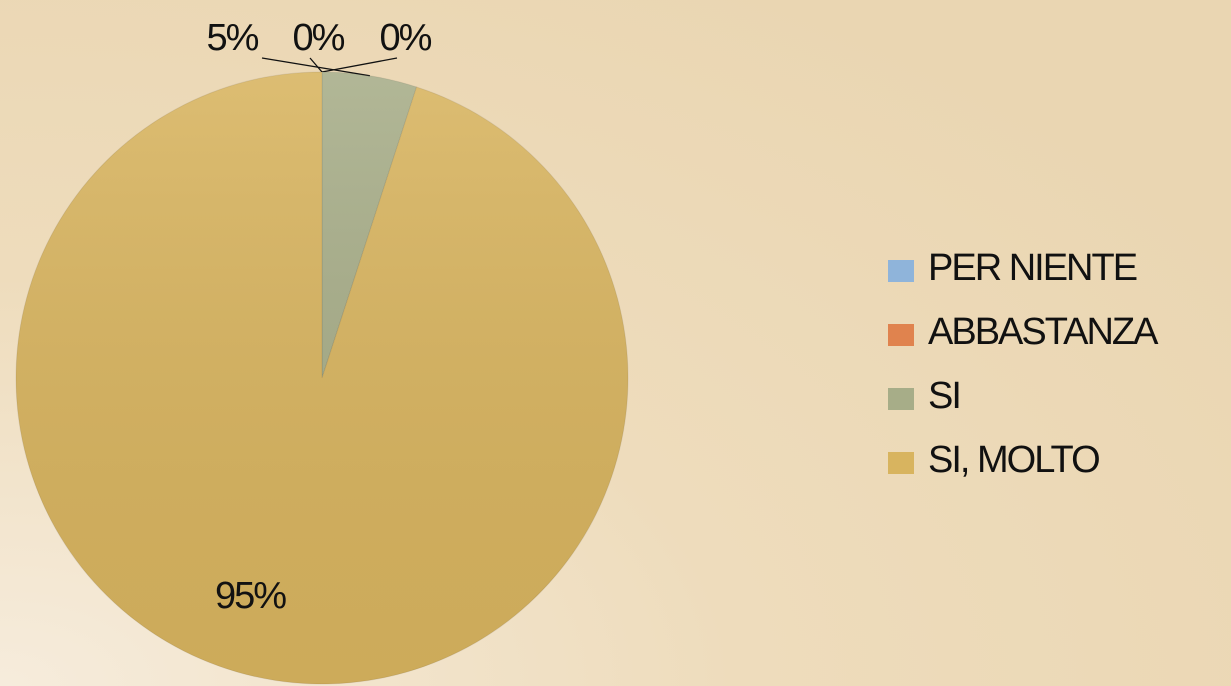 This screenshot has width=1231, height=686. I want to click on legend-label: ABBASTANZA, so click(1043, 332).